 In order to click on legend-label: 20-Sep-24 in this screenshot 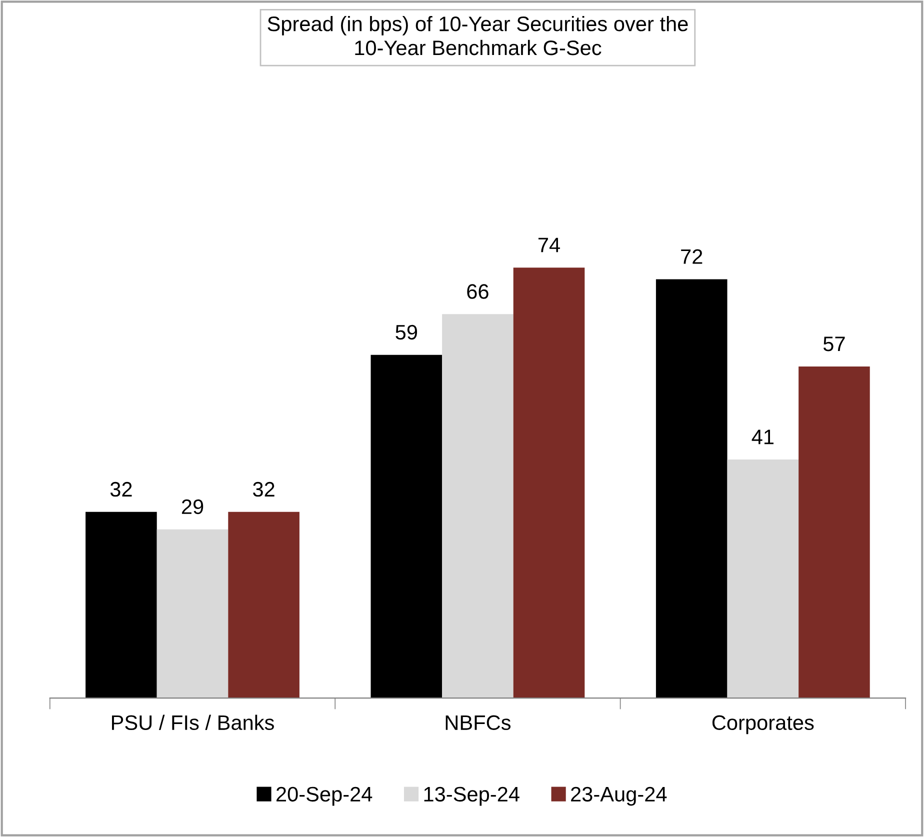, I will do `click(324, 796)`.